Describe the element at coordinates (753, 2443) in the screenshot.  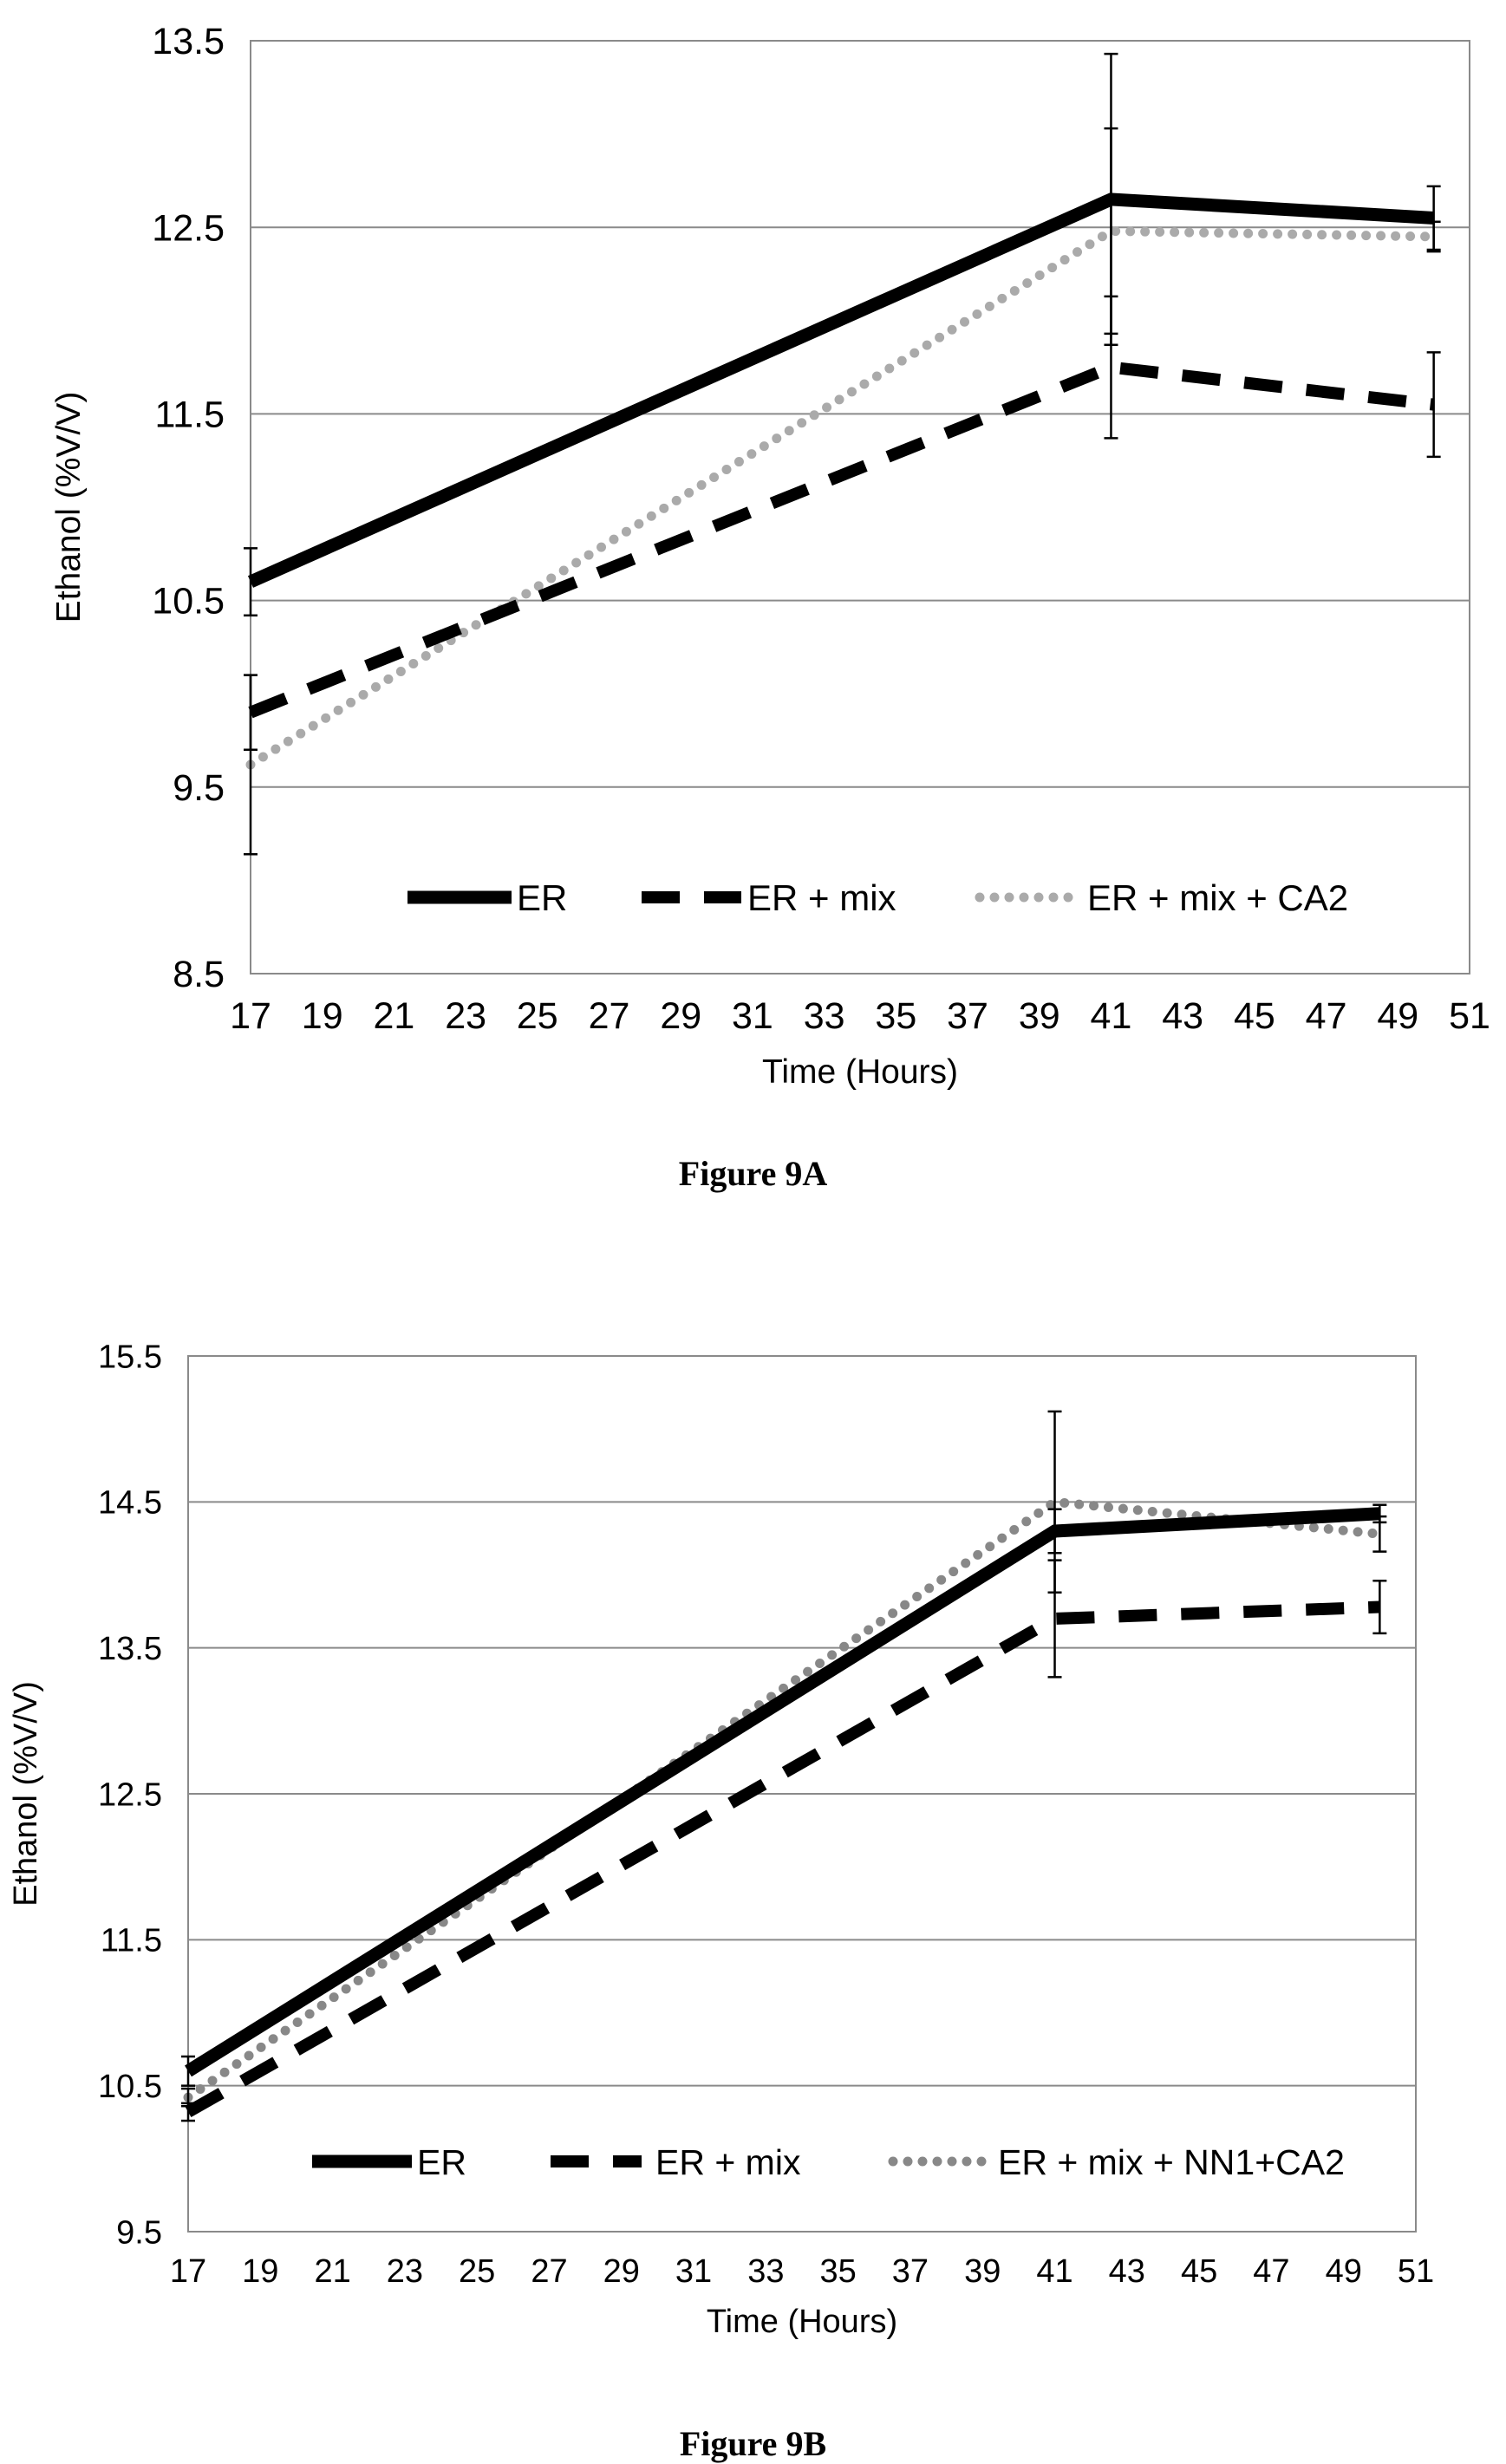
I see `figure-caption: Figure 9B` at that location.